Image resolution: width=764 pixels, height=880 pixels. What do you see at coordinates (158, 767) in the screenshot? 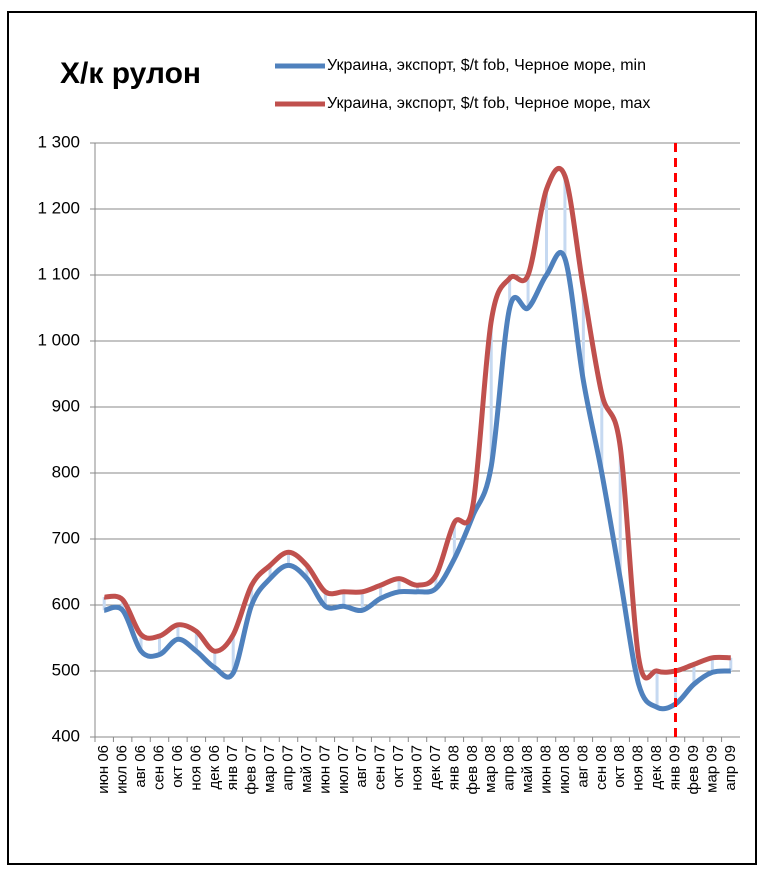
I see `x-tick-label: сен 06` at bounding box center [158, 767].